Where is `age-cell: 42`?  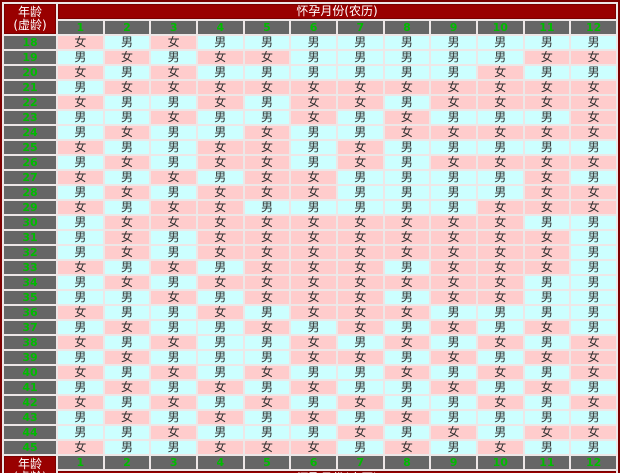
age-cell: 42 is located at coordinates (30, 402).